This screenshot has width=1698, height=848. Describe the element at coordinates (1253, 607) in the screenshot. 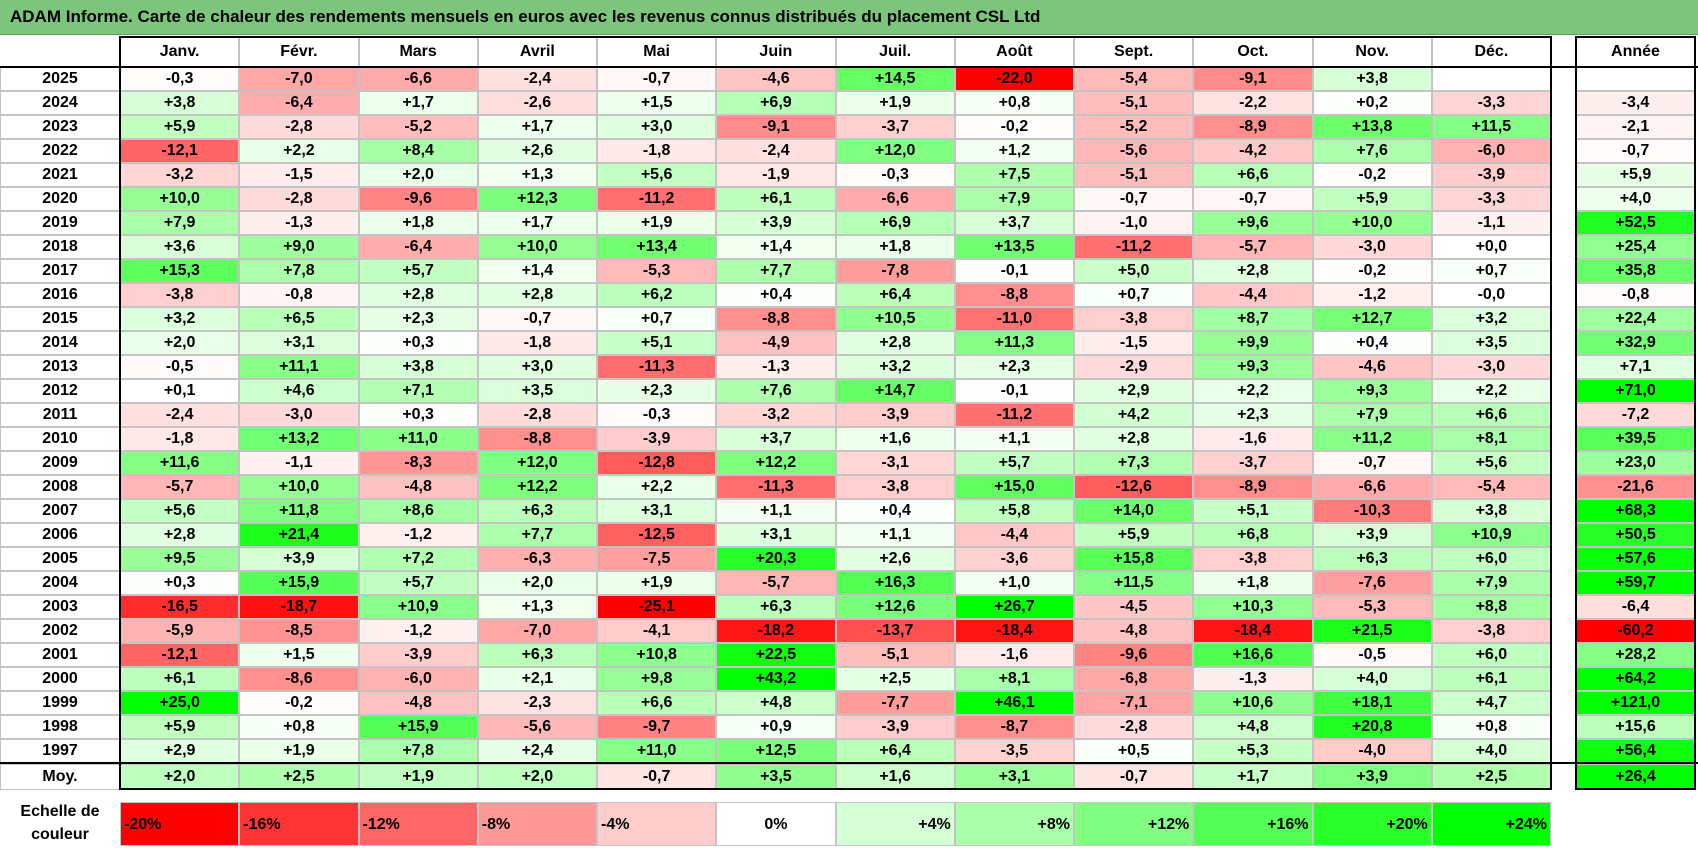

I see `heatmap-cell: +10,3` at that location.